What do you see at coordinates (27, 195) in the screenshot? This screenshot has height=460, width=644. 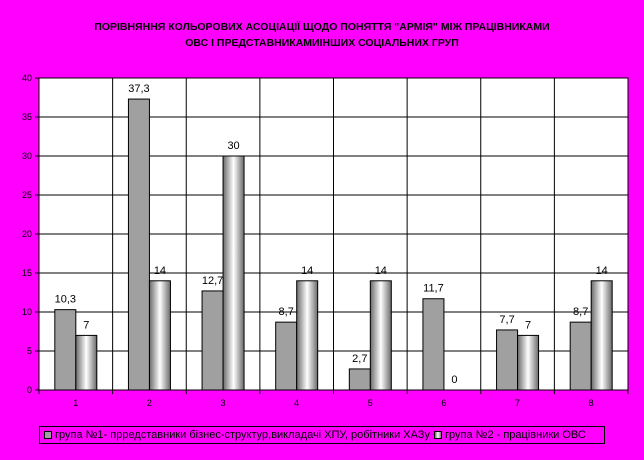 I see `y-tick-label: 25` at bounding box center [27, 195].